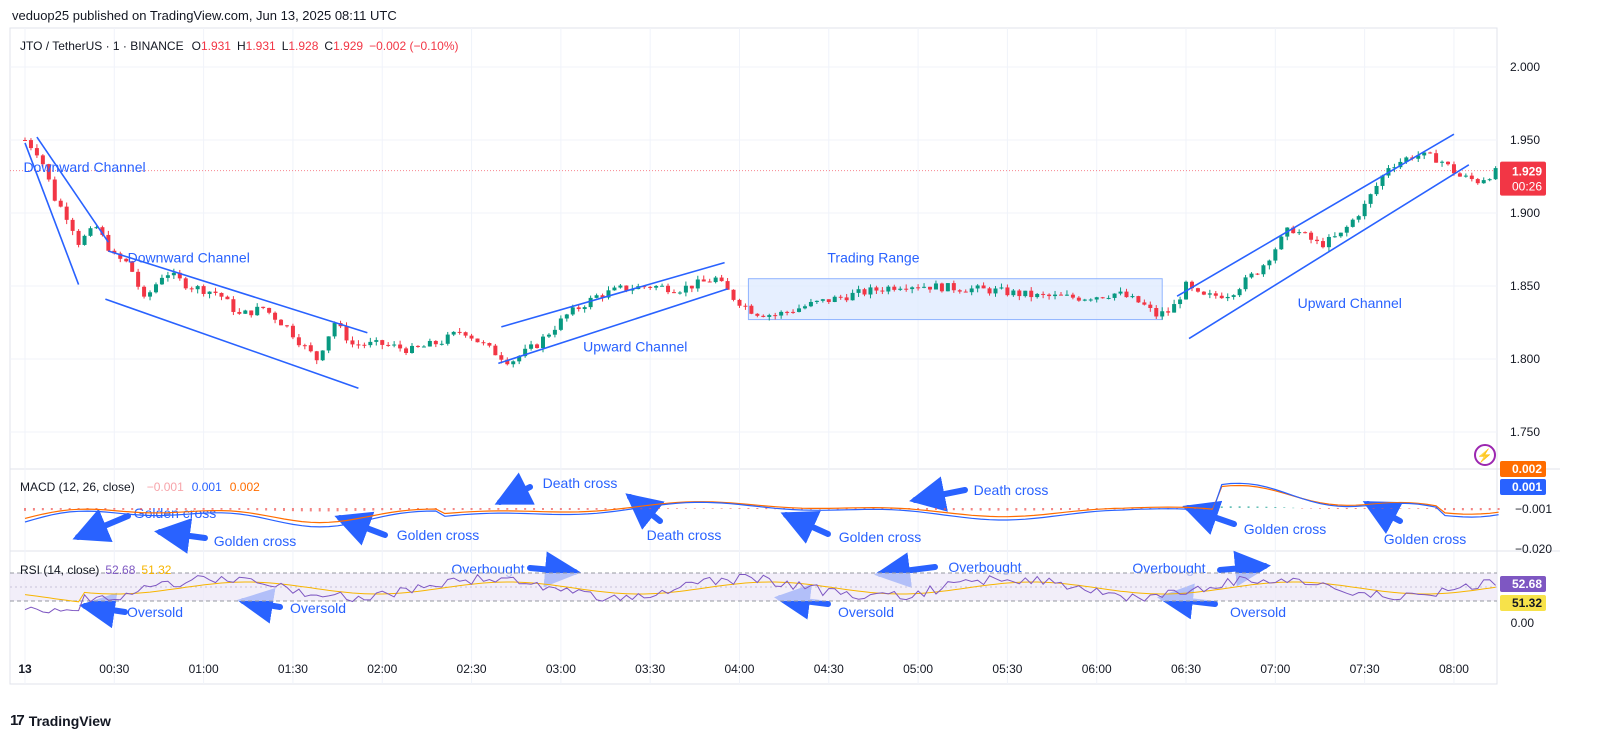 This screenshot has width=1600, height=738. I want to click on tradingview-logo-icon: 17, so click(17, 720).